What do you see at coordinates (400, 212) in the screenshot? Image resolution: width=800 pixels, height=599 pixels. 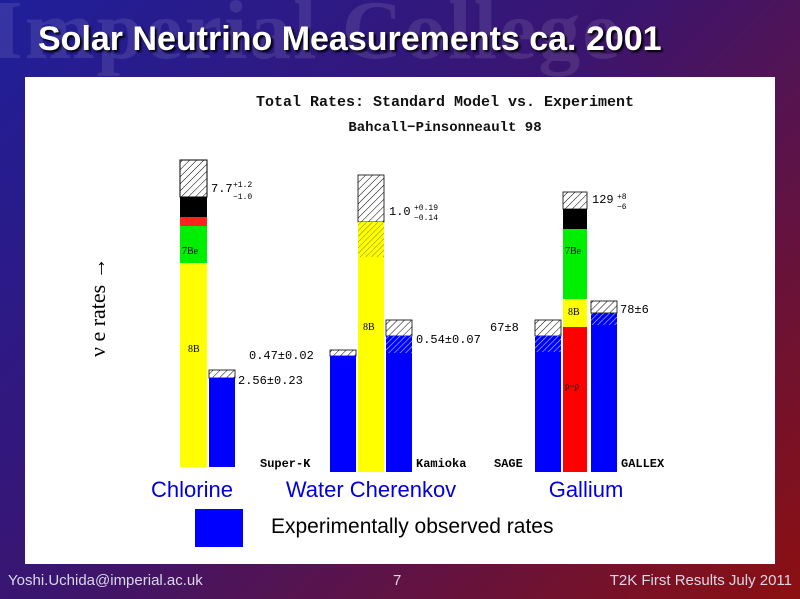 I see `wc-theory-value: 1.0` at bounding box center [400, 212].